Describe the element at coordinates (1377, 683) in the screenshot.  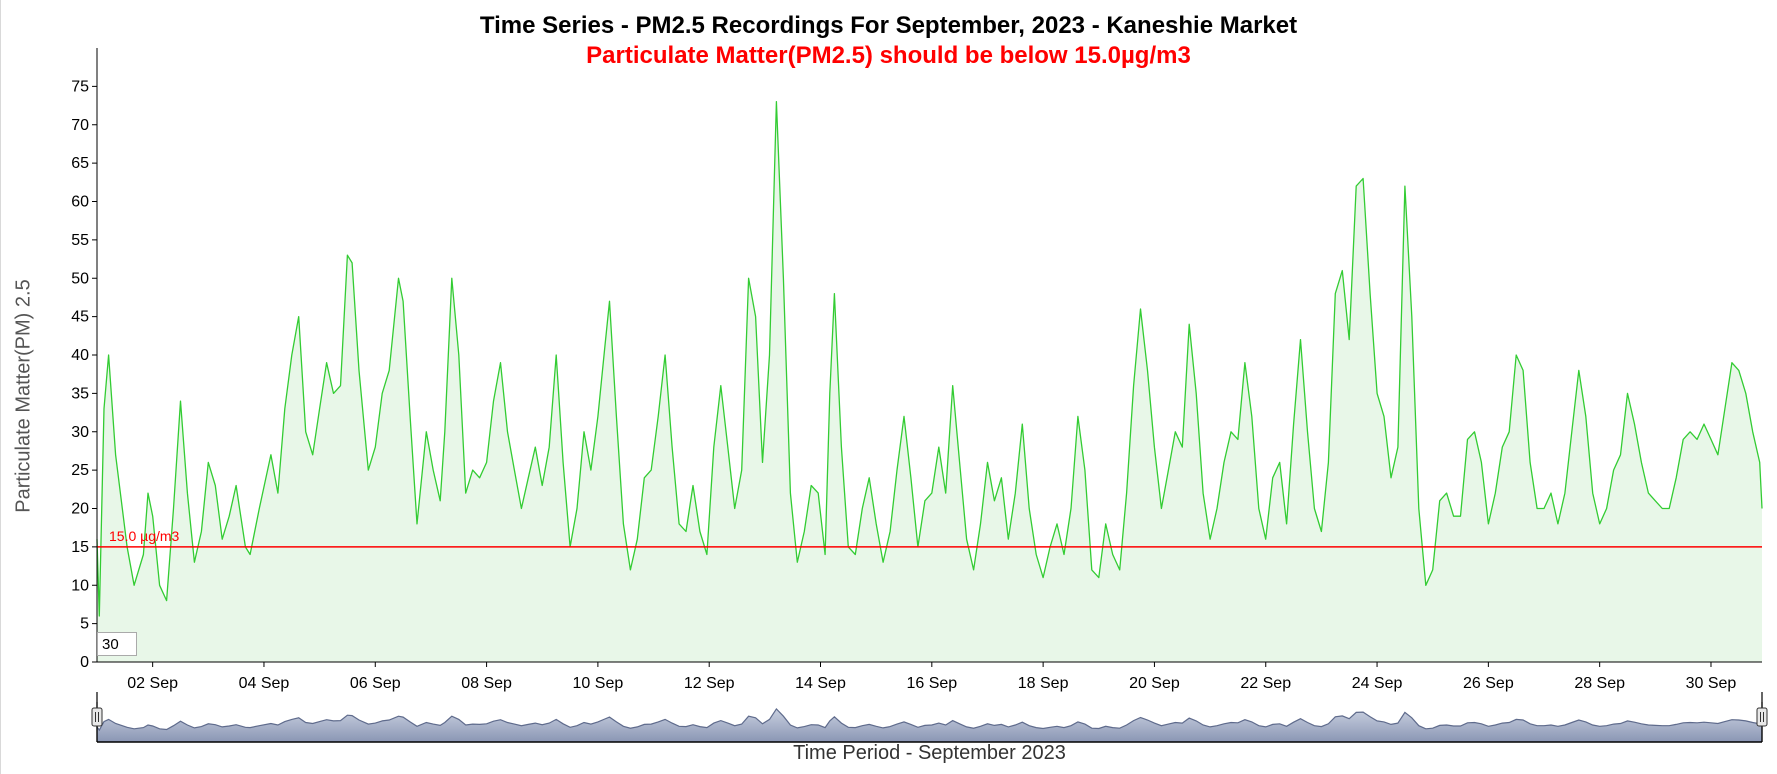
I see `x-tick-label: 24 Sep` at that location.